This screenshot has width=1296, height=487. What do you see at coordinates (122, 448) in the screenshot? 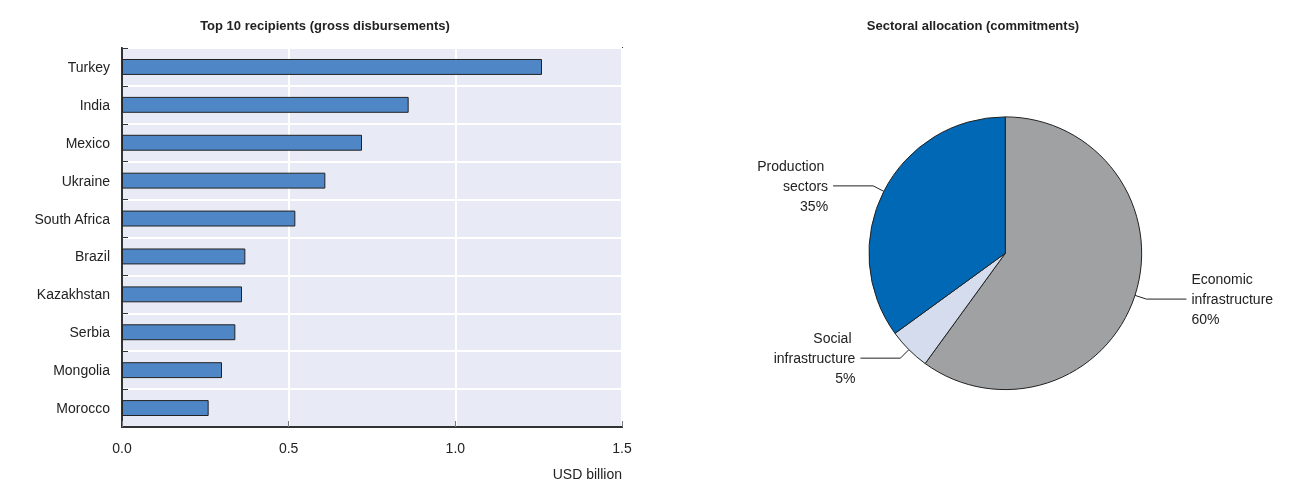
I see `x-tick-label: 0.0` at bounding box center [122, 448].